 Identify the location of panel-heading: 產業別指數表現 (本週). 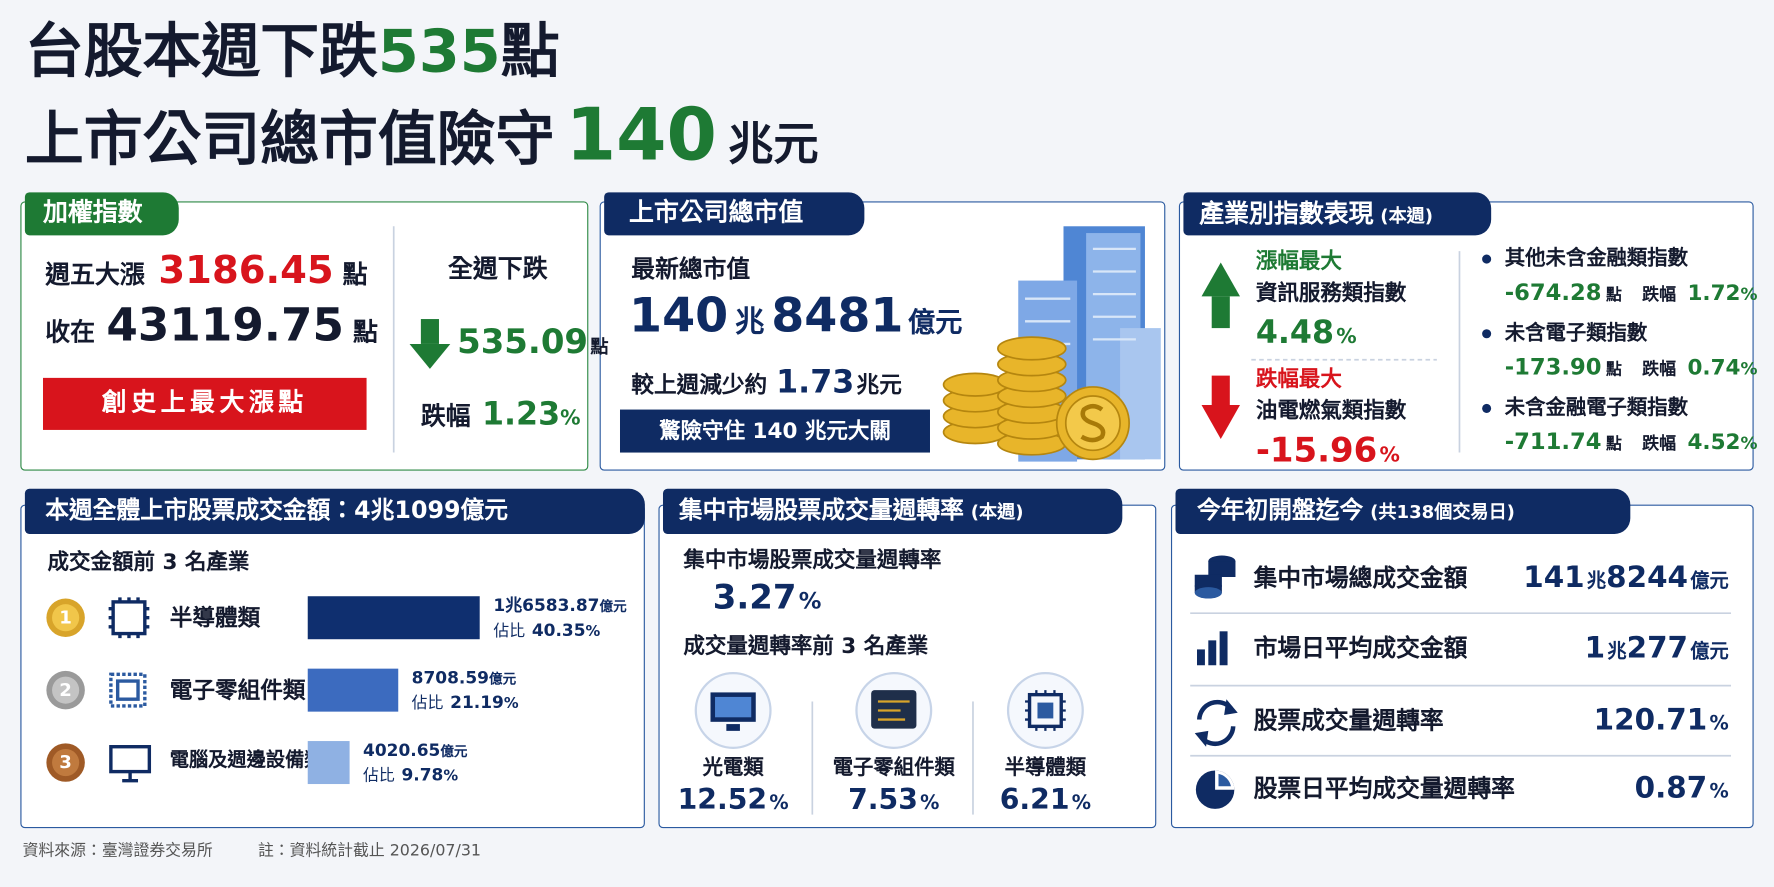
(1316, 214).